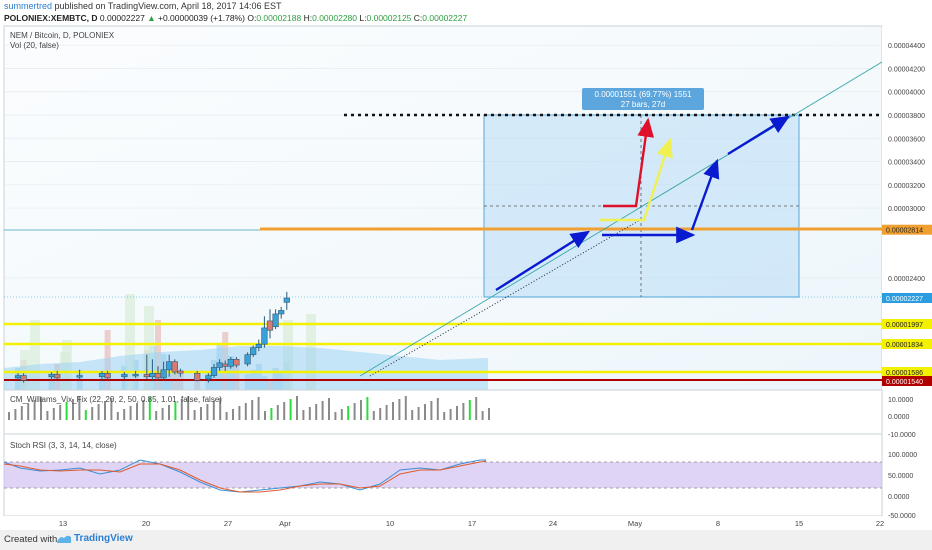  Describe the element at coordinates (418, 18) in the screenshot. I see `close-label: C:` at that location.